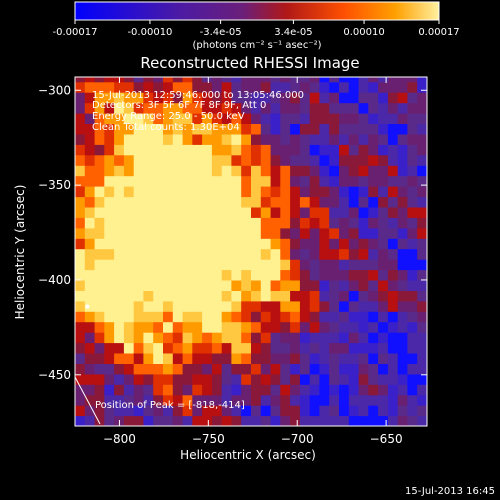 This screenshot has height=500, width=500. What do you see at coordinates (450, 491) in the screenshot?
I see `footer-timestamp: 15-Jul-2013 16:45` at bounding box center [450, 491].